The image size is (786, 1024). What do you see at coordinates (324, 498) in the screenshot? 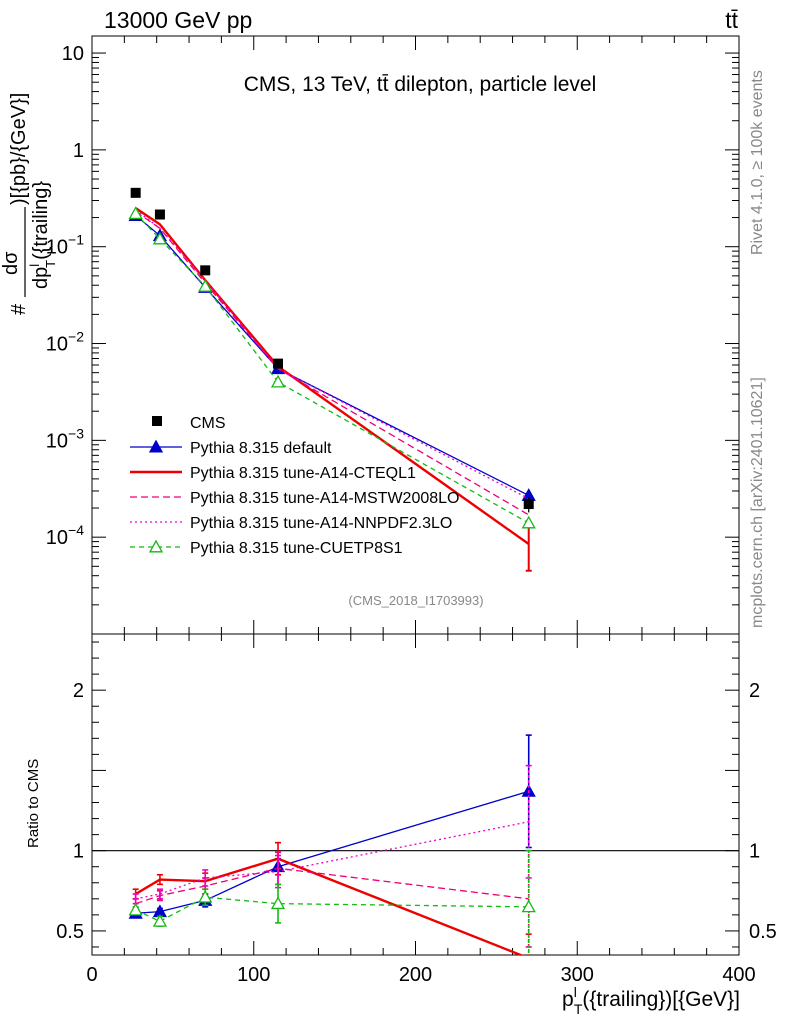
I see `legend-label: Pythia 8.315 tune-A14-MSTW2008LO` at bounding box center [324, 498].